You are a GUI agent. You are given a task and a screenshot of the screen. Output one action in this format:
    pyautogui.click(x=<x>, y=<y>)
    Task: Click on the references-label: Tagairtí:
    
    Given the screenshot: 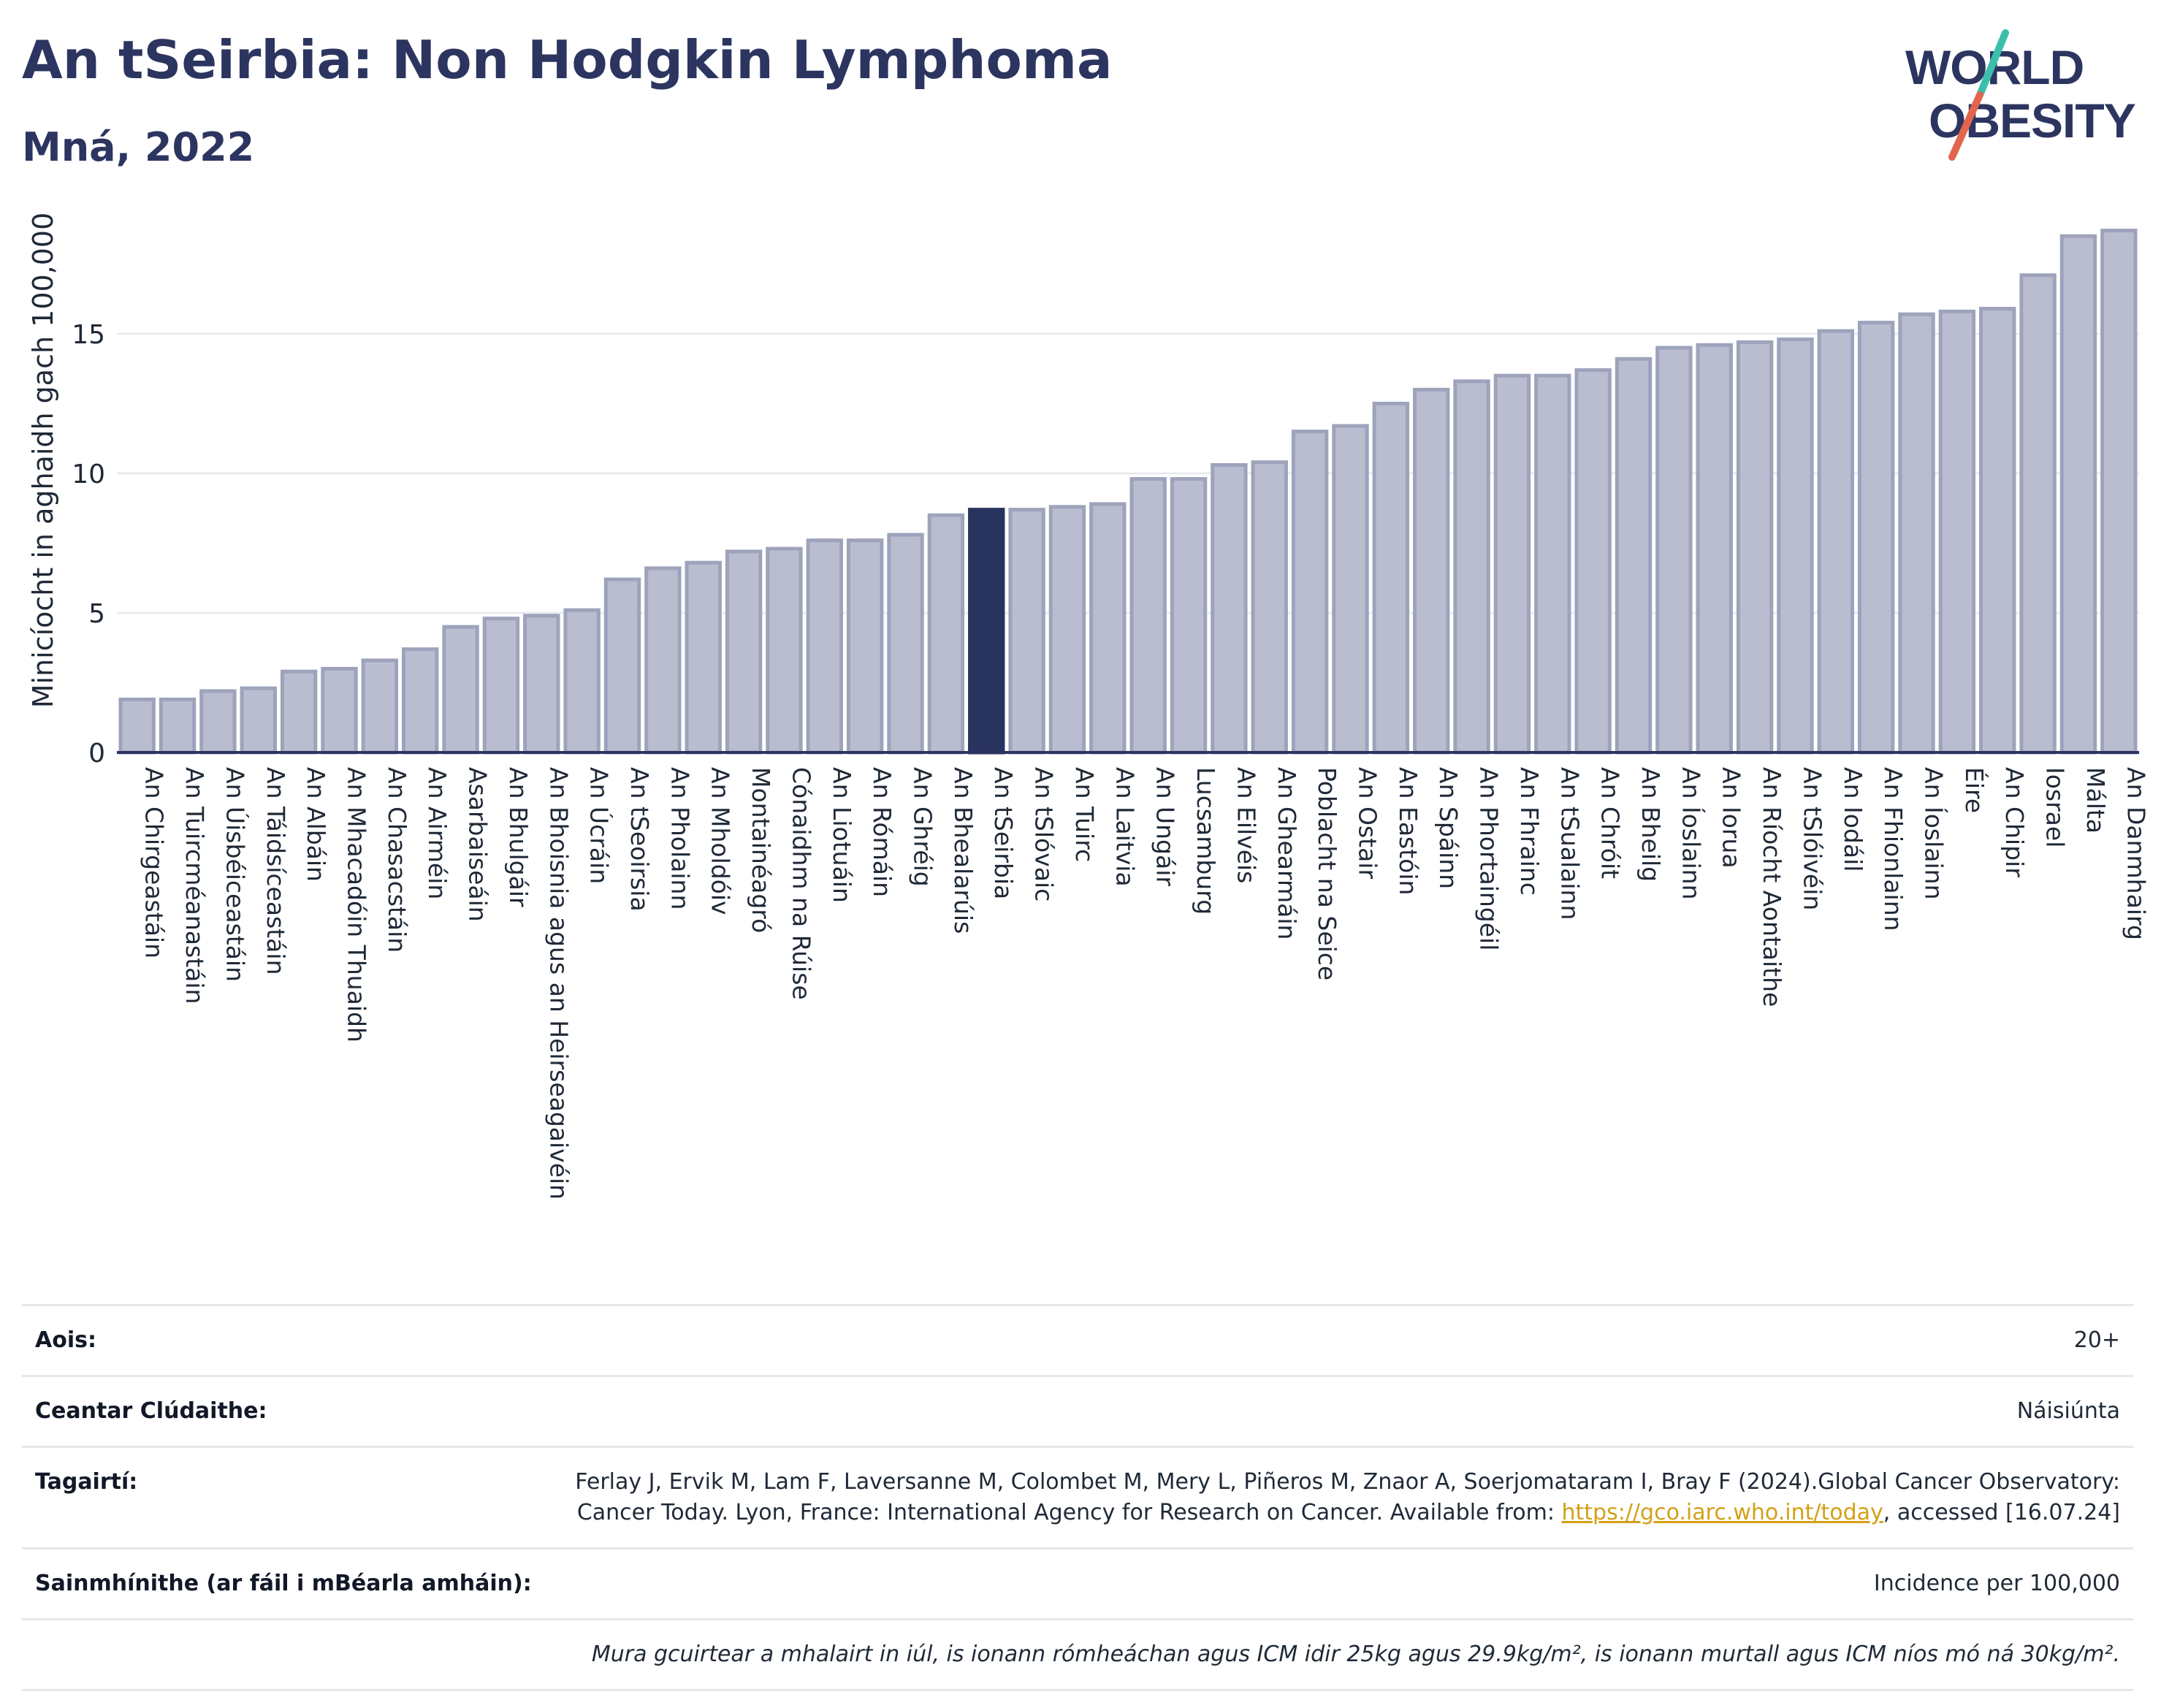 What is the action you would take?
    pyautogui.click(x=86, y=1482)
    